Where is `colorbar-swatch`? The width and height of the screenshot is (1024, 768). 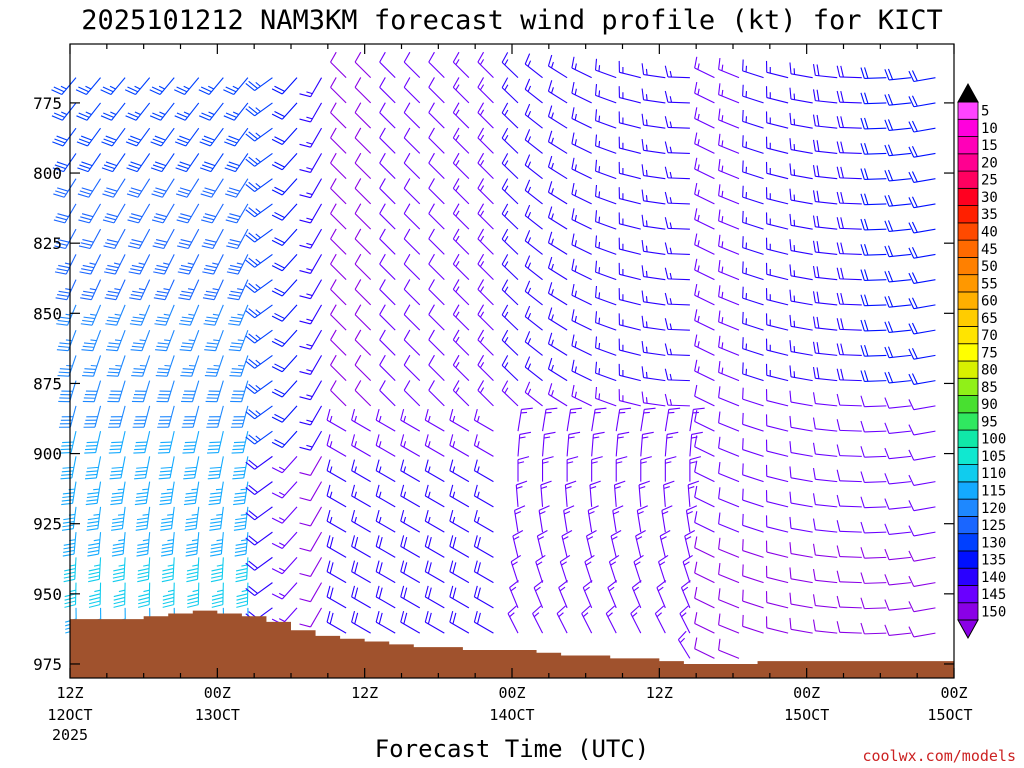 colorbar-swatch is located at coordinates (968, 145).